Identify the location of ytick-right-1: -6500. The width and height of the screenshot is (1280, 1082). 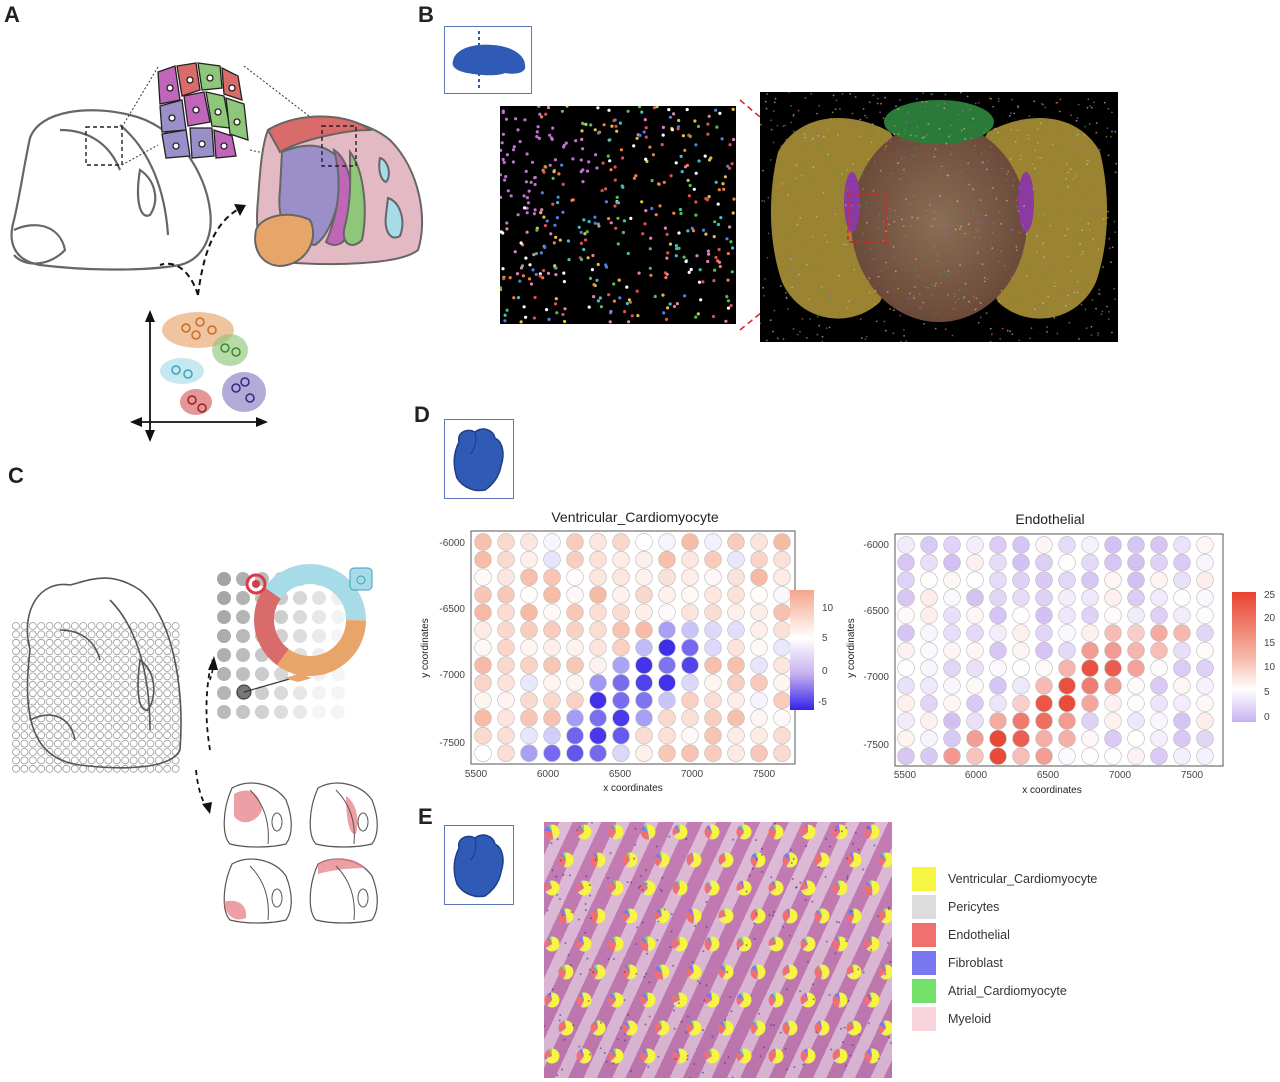
(876, 611).